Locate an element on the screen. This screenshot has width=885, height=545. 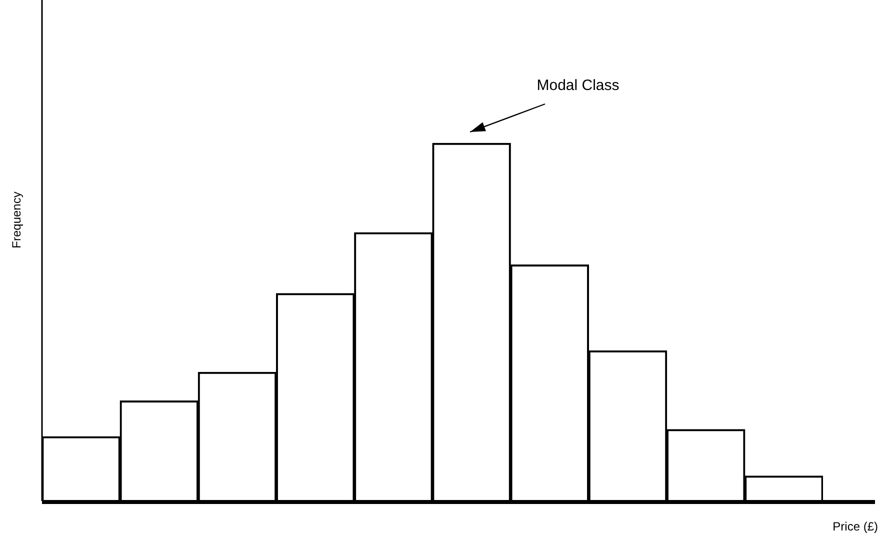
text: Modal Class is located at coordinates (578, 85).